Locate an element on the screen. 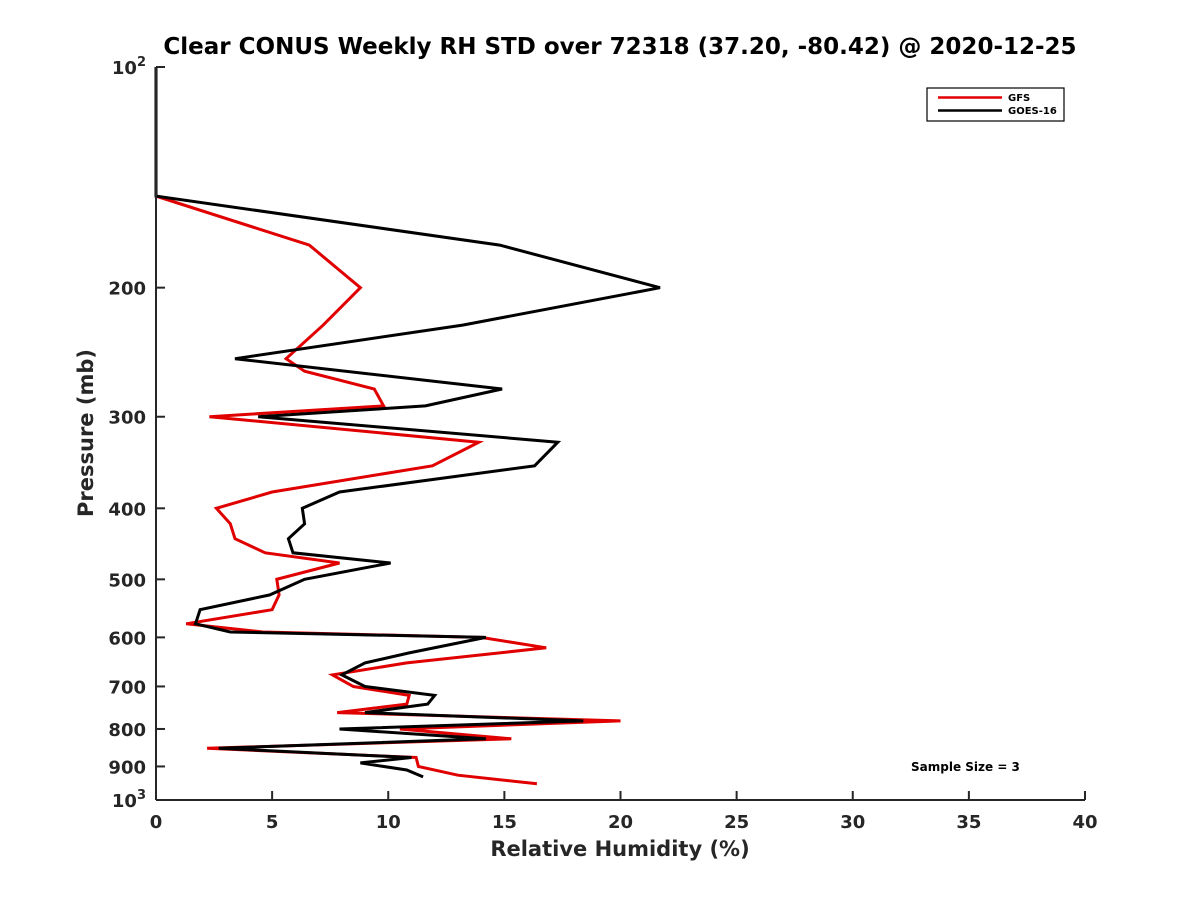 This screenshot has width=1200, height=900. x-tick-label: 25 is located at coordinates (736, 822).